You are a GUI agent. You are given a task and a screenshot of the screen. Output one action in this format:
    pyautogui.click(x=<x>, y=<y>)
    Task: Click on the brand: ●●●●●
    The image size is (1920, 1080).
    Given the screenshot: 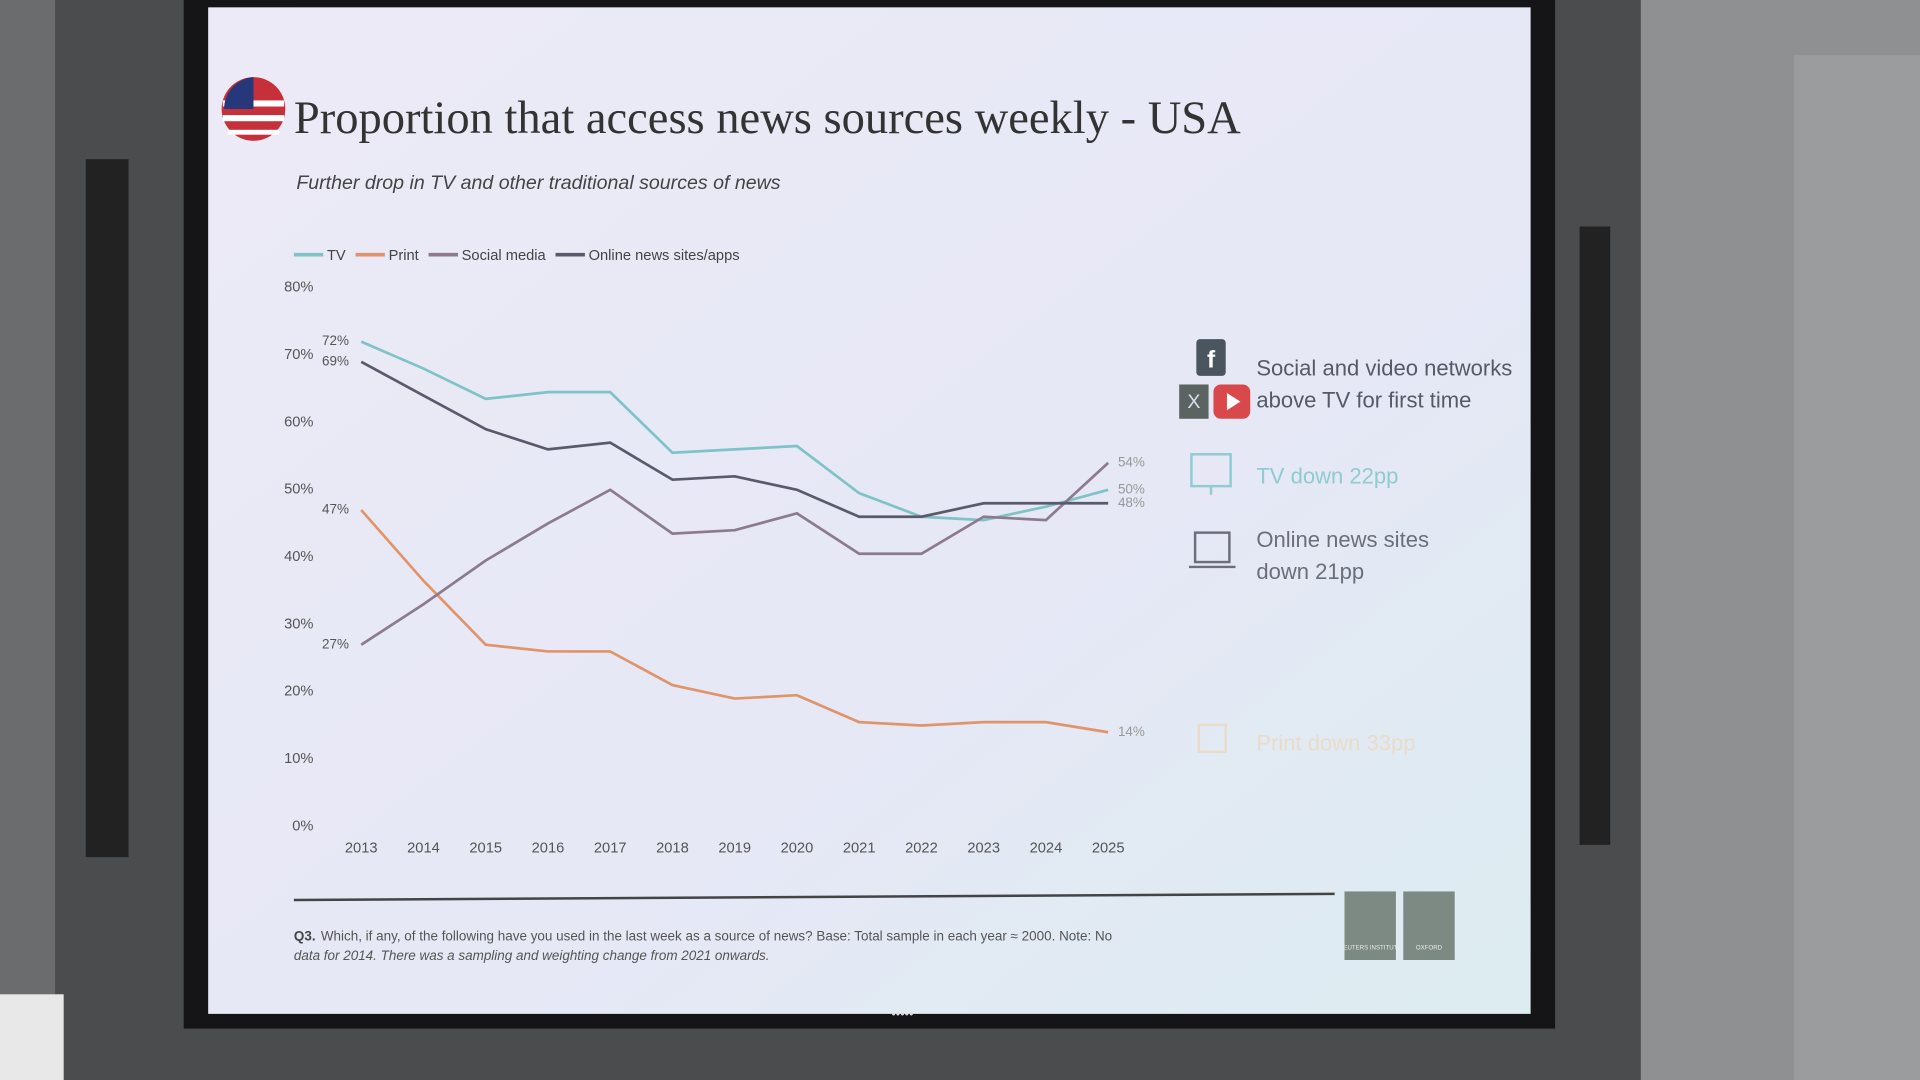 What is the action you would take?
    pyautogui.click(x=902, y=1013)
    